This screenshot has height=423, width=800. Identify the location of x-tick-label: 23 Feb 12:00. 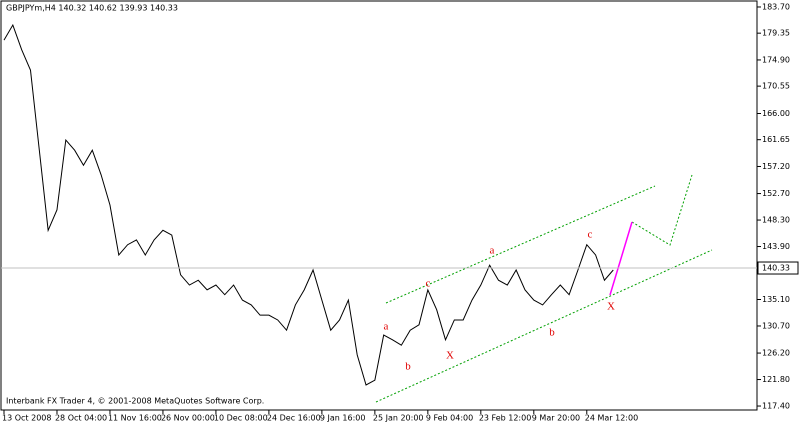
(505, 418).